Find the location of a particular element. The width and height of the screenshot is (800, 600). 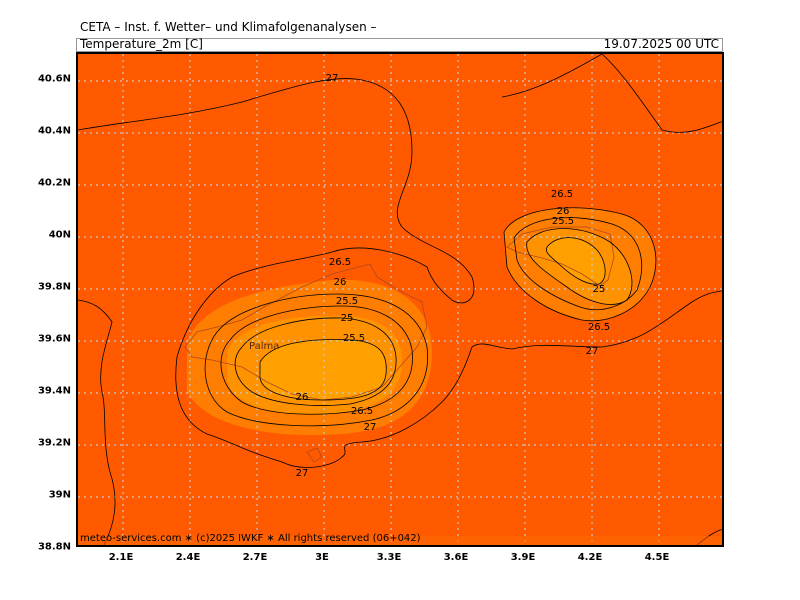

lat-tick-label: 39.8N is located at coordinates (54, 287).